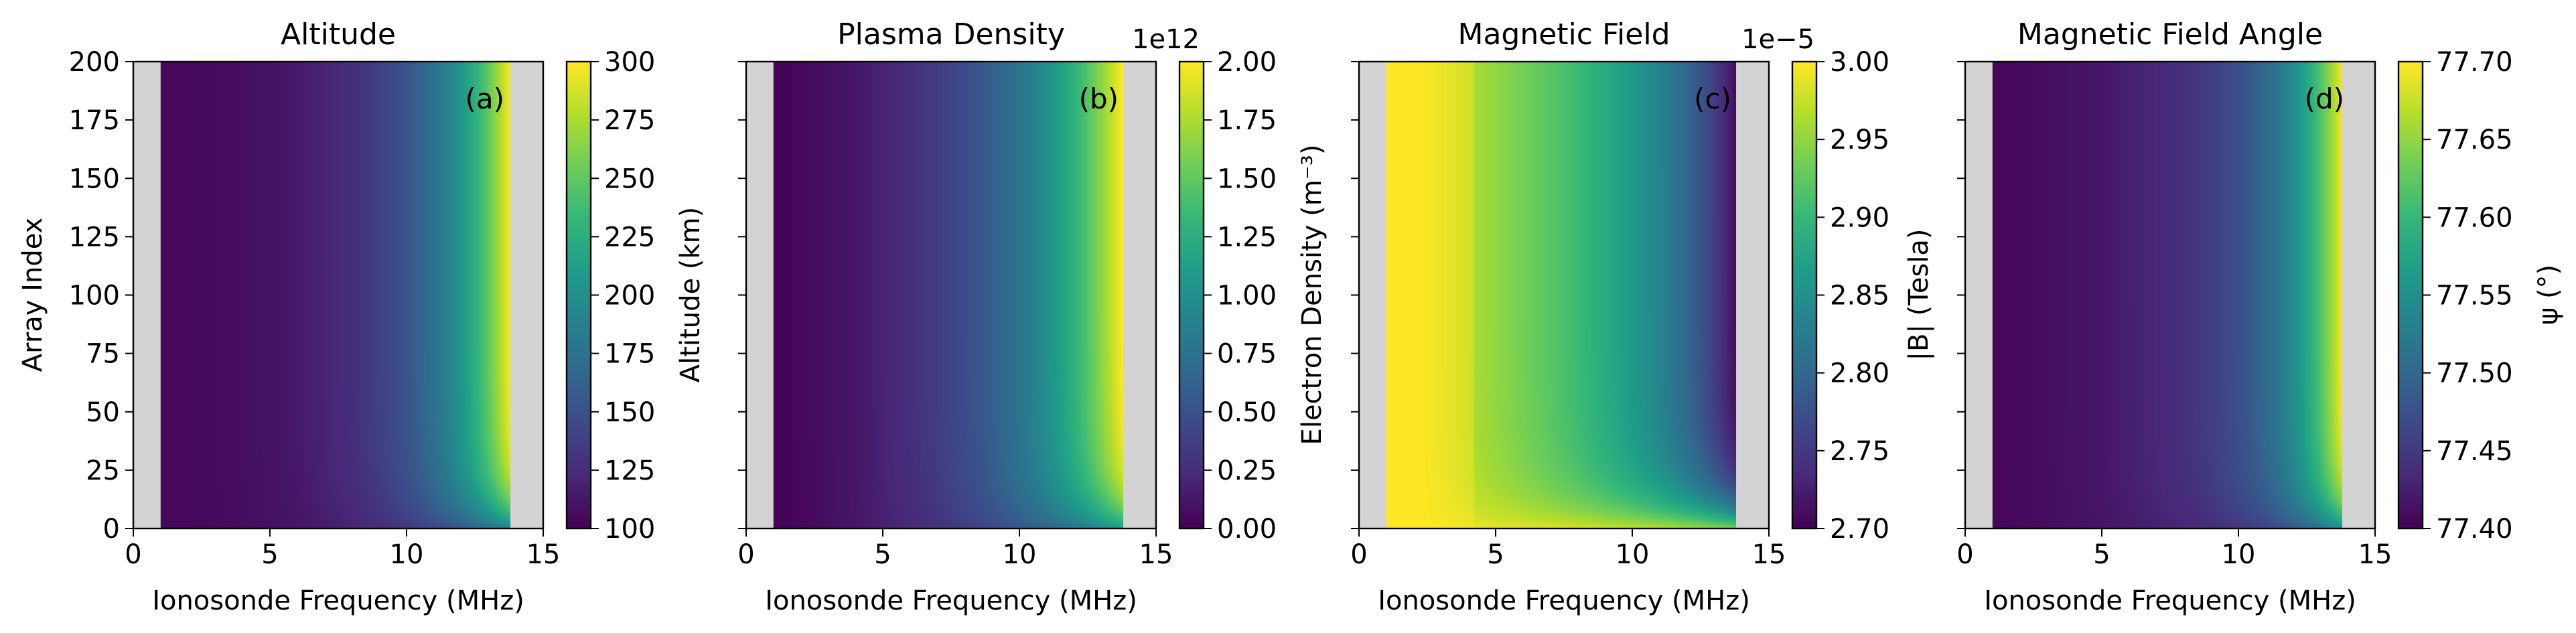  Describe the element at coordinates (111, 529) in the screenshot. I see `y-tick-label: 0` at that location.